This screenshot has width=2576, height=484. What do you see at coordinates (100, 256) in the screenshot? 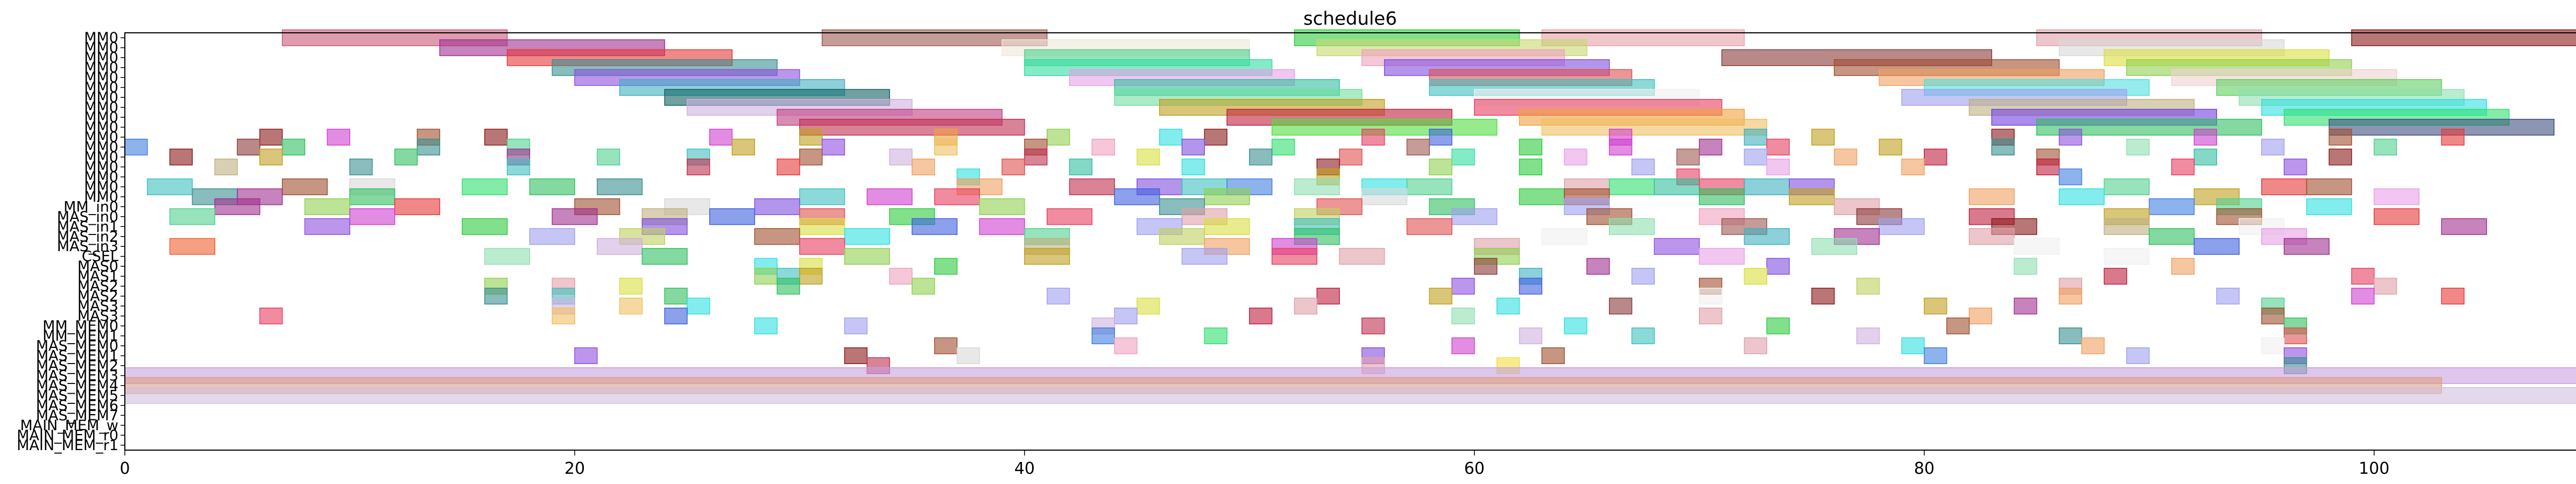
I see `y-tick-label: CSEL` at bounding box center [100, 256].